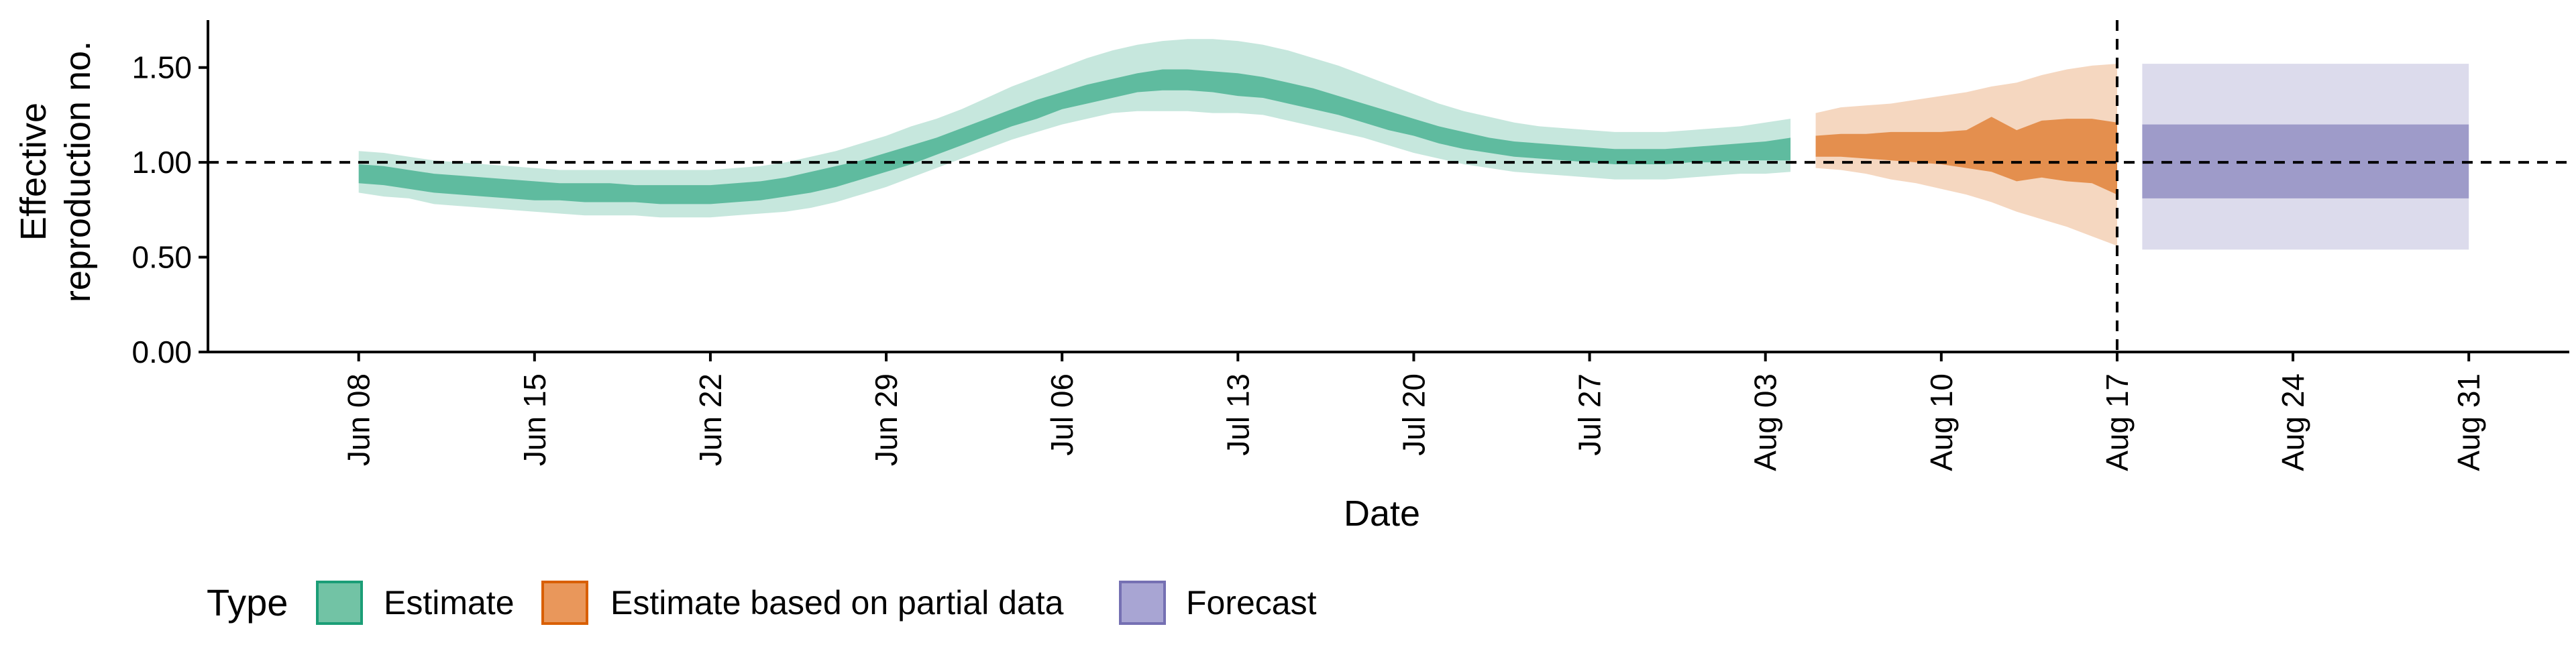 This screenshot has height=647, width=2576. Describe the element at coordinates (1237, 414) in the screenshot. I see `x-tick-label: Jul 13` at that location.